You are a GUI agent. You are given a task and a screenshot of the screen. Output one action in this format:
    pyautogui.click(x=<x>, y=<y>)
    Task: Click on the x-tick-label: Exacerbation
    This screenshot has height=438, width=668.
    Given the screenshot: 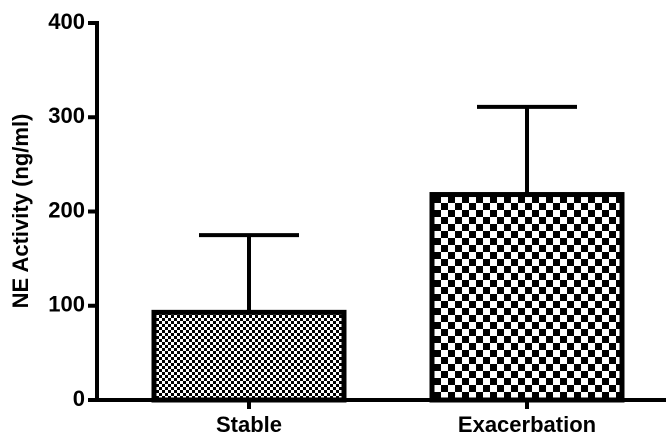 What is the action you would take?
    pyautogui.click(x=527, y=424)
    